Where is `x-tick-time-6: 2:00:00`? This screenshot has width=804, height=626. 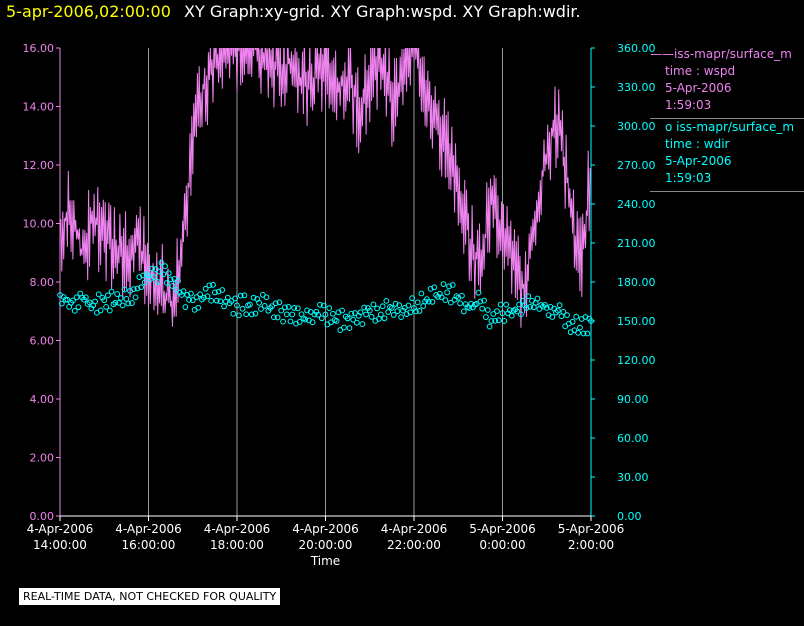
x-tick-time-6: 2:00:00 is located at coordinates (591, 545).